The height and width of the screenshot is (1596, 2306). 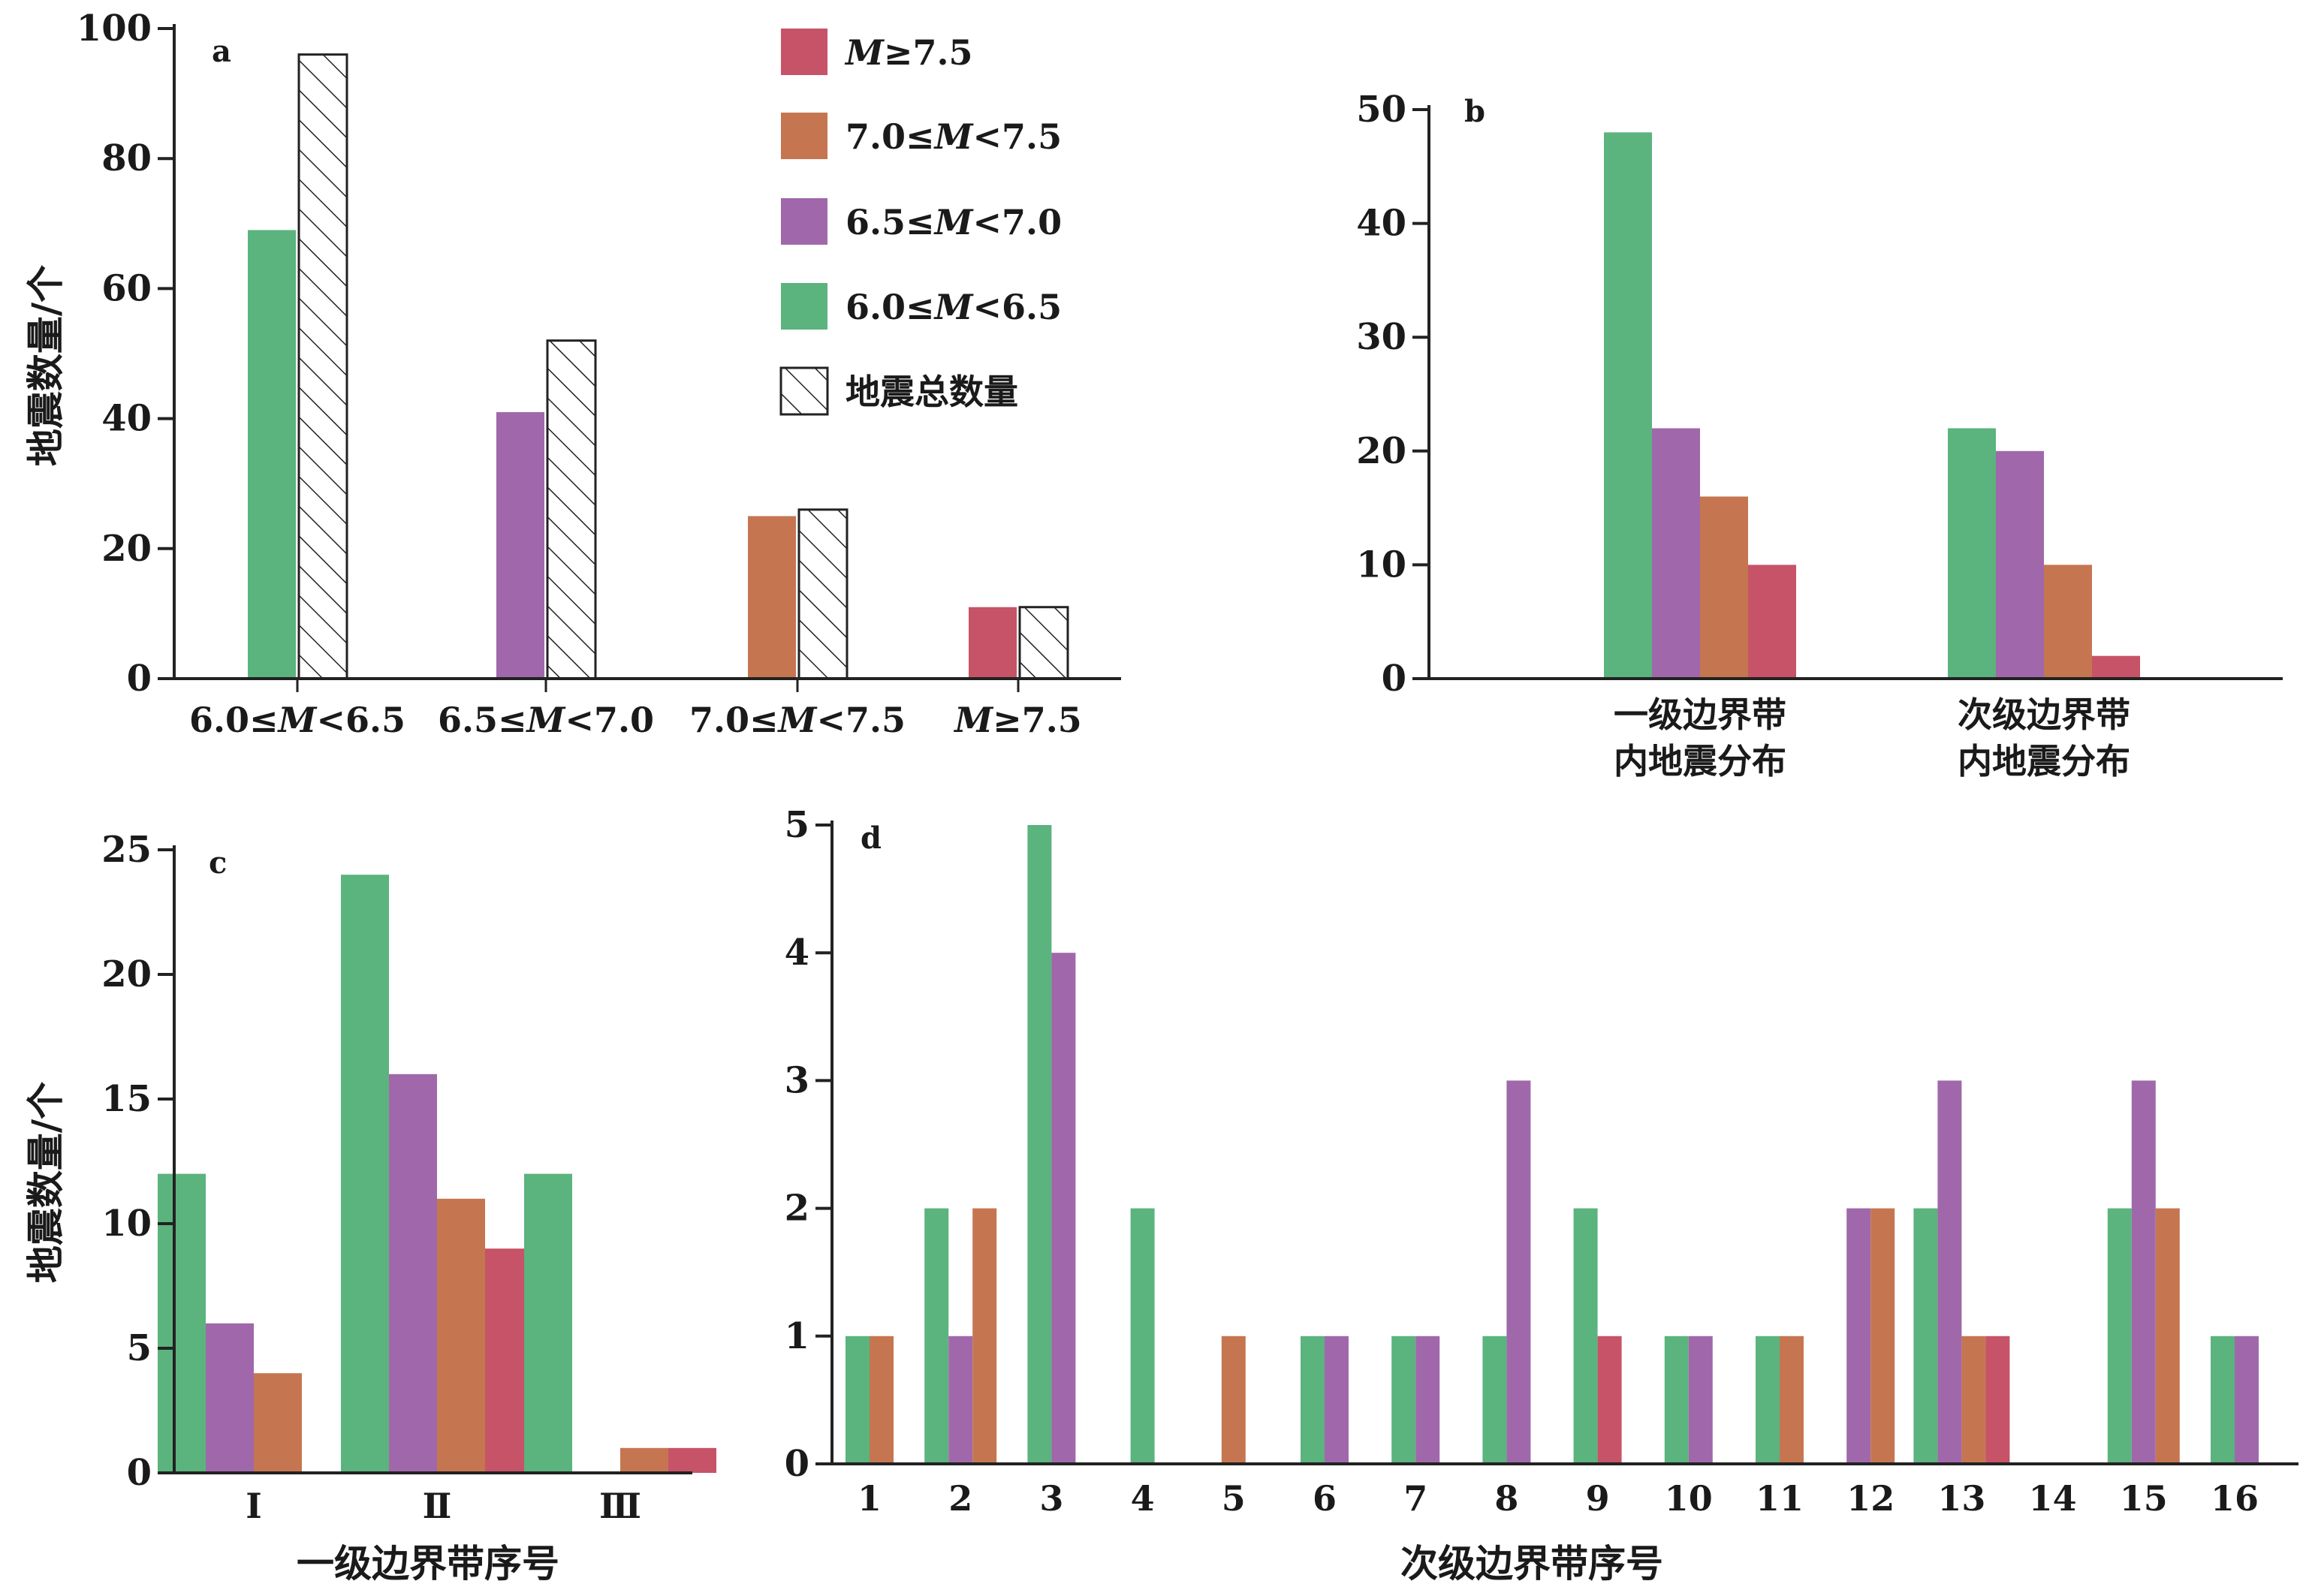 I want to click on panel-c-letter: c, so click(x=218, y=863).